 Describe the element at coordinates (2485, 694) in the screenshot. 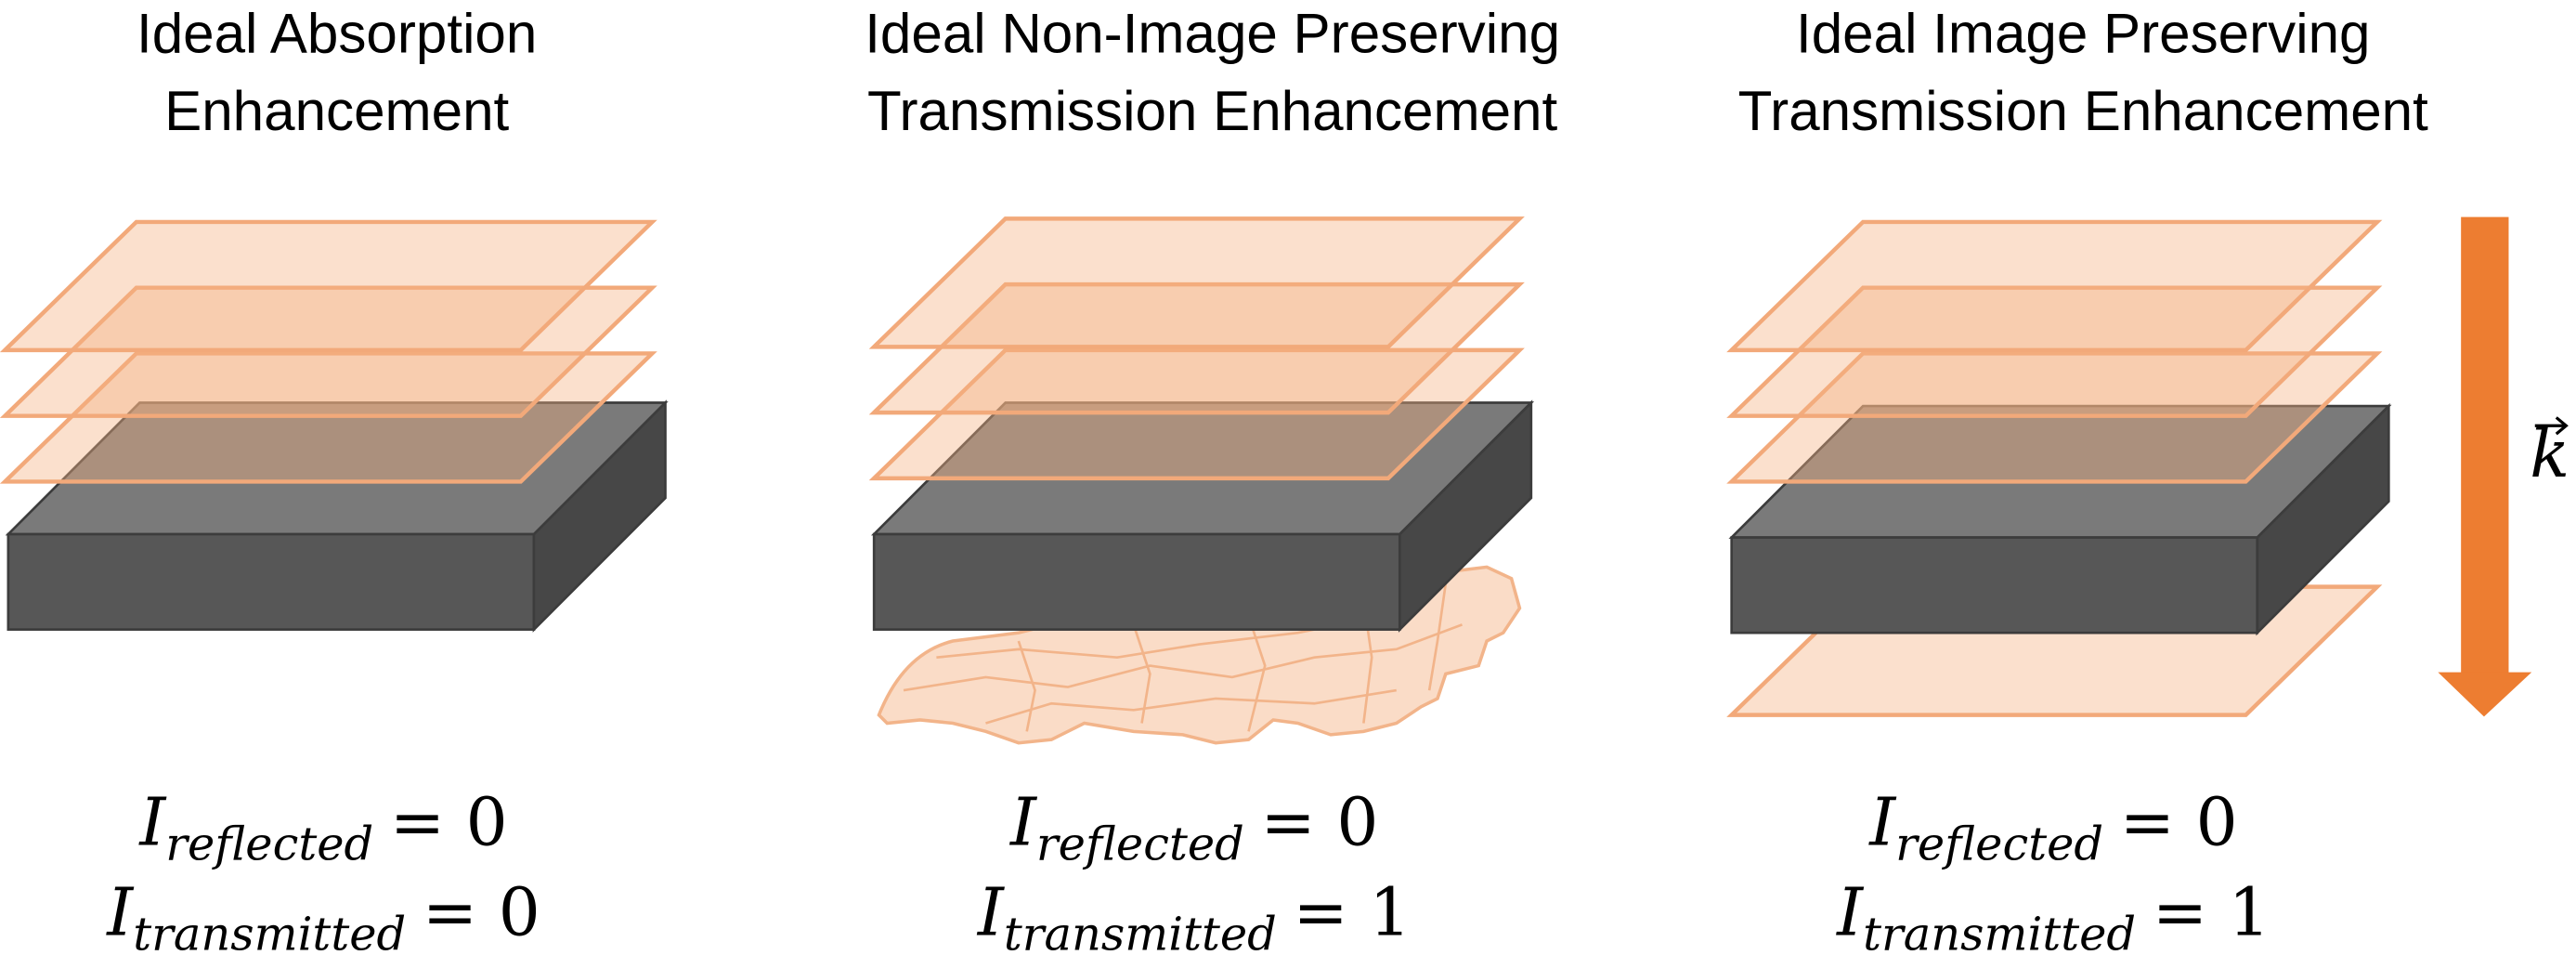

I see `arrow-head` at that location.